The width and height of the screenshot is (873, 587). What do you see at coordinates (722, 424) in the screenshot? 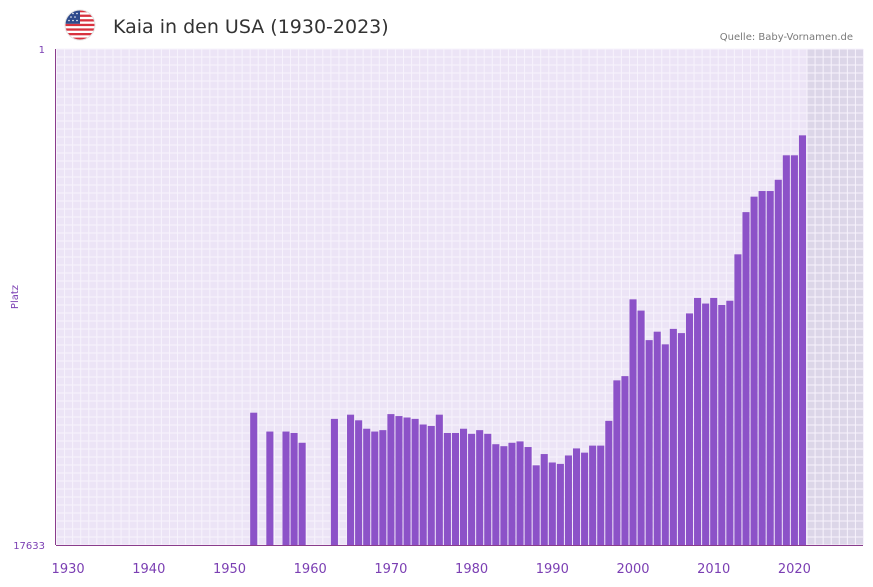
I see `bar-2011` at bounding box center [722, 424].